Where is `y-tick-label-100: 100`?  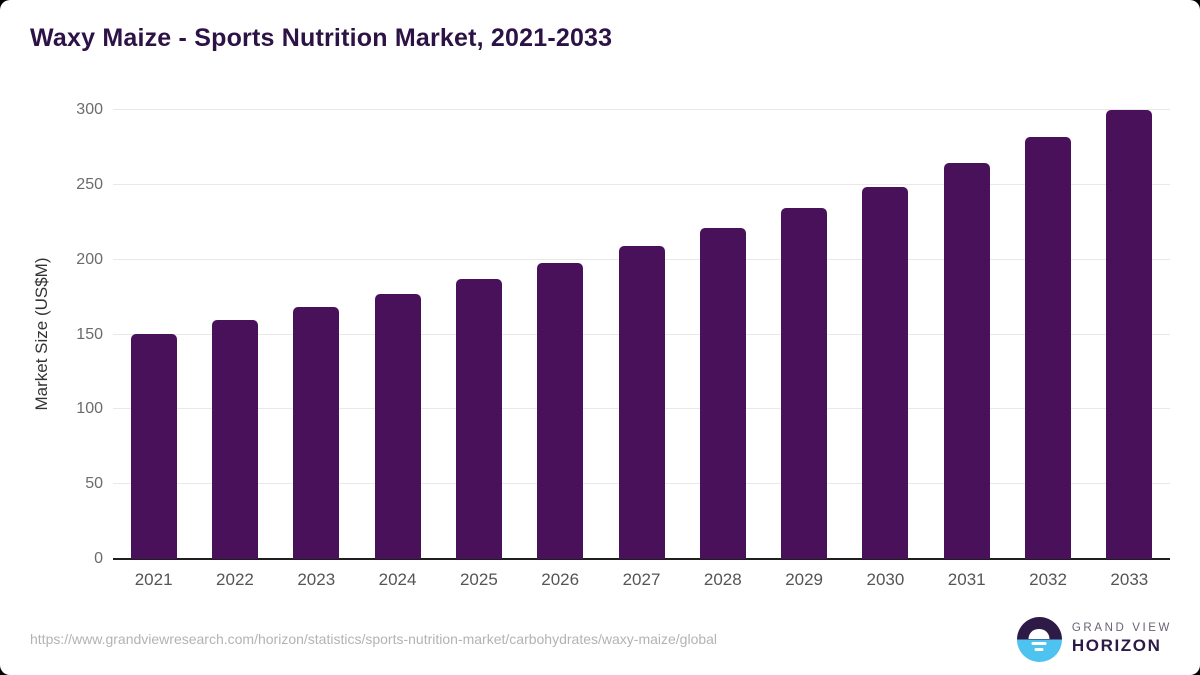 y-tick-label-100: 100 is located at coordinates (89, 409).